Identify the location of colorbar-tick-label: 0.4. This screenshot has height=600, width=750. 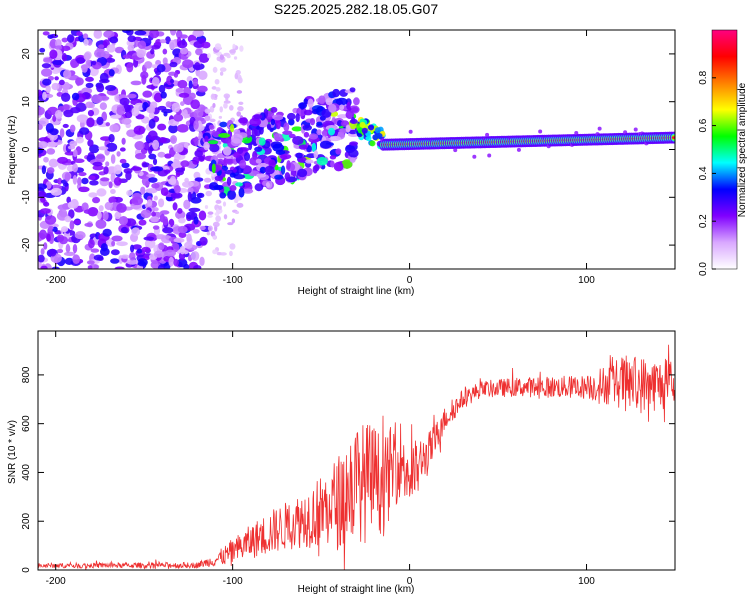
(703, 173).